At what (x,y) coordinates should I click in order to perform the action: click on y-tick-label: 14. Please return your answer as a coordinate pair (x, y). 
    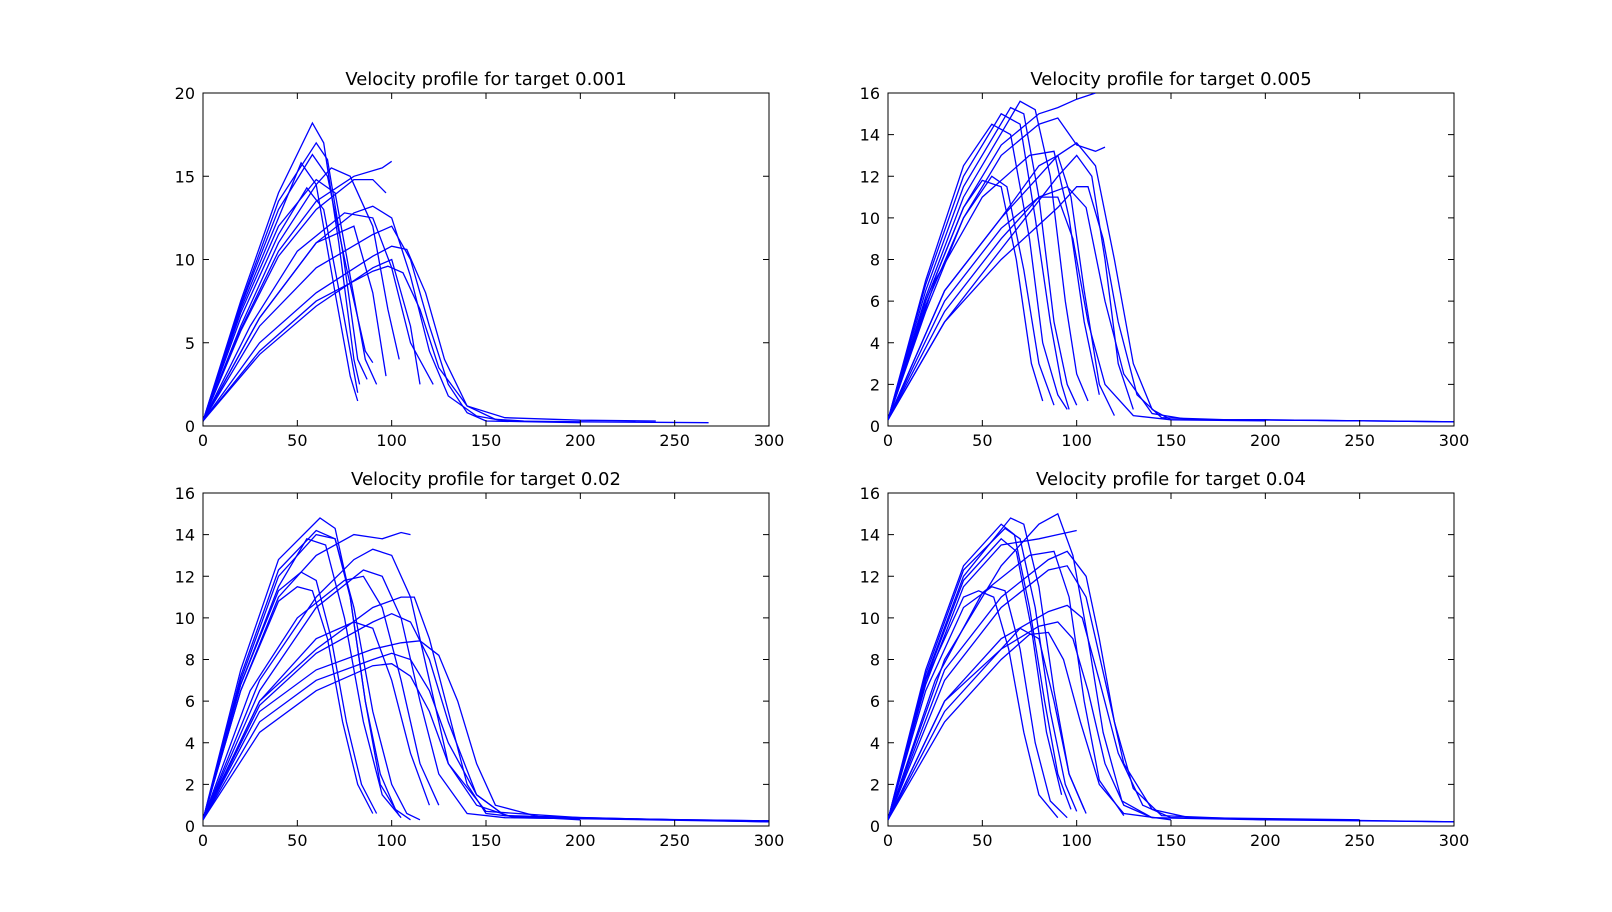
    Looking at the image, I should click on (870, 135).